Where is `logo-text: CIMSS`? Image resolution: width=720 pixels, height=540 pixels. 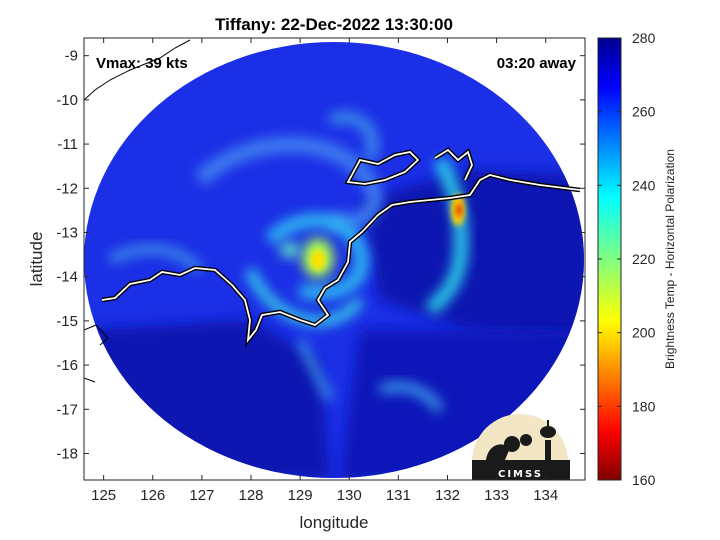 logo-text: CIMSS is located at coordinates (520, 474).